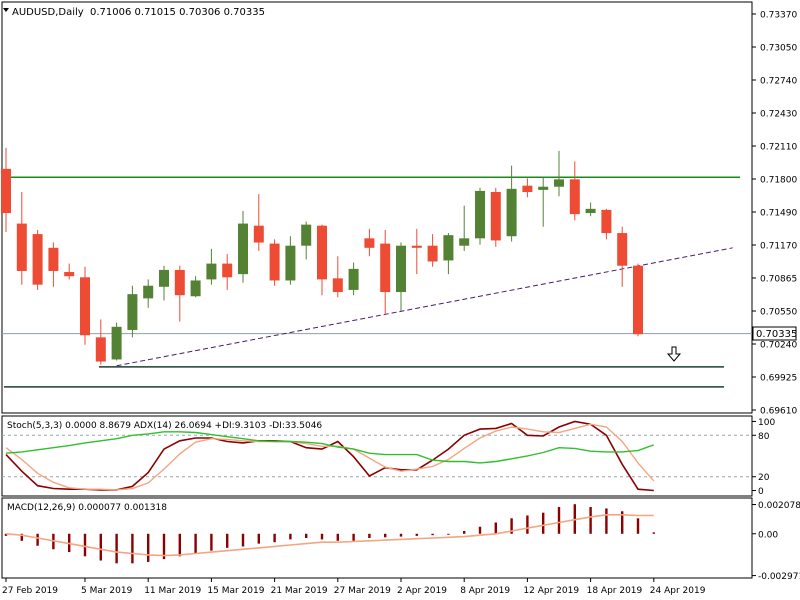 This screenshot has width=800, height=600. I want to click on time-axis-label: 2 Apr 2019, so click(422, 591).